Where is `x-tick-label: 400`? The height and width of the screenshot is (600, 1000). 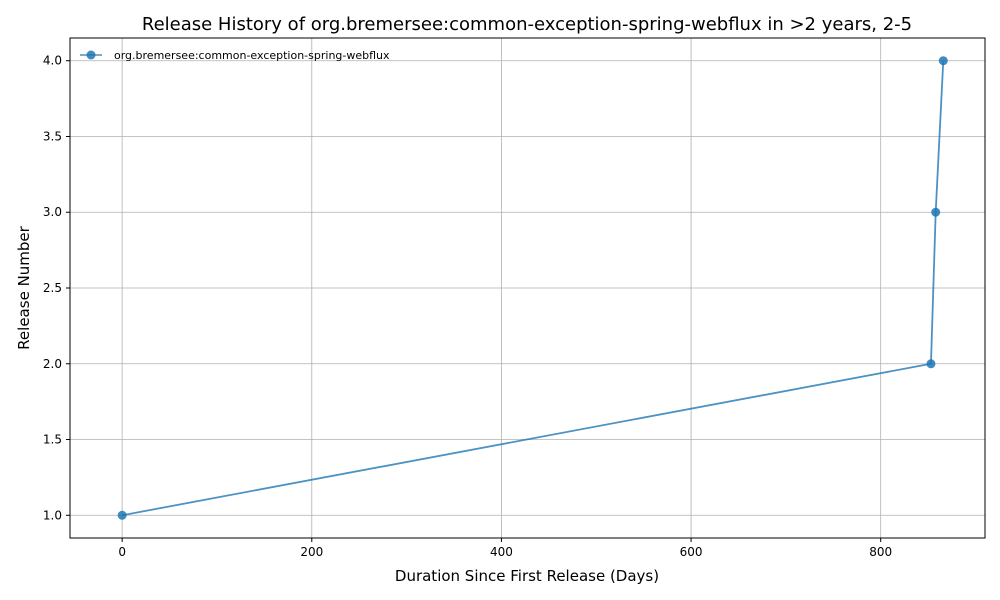 x-tick-label: 400 is located at coordinates (501, 552).